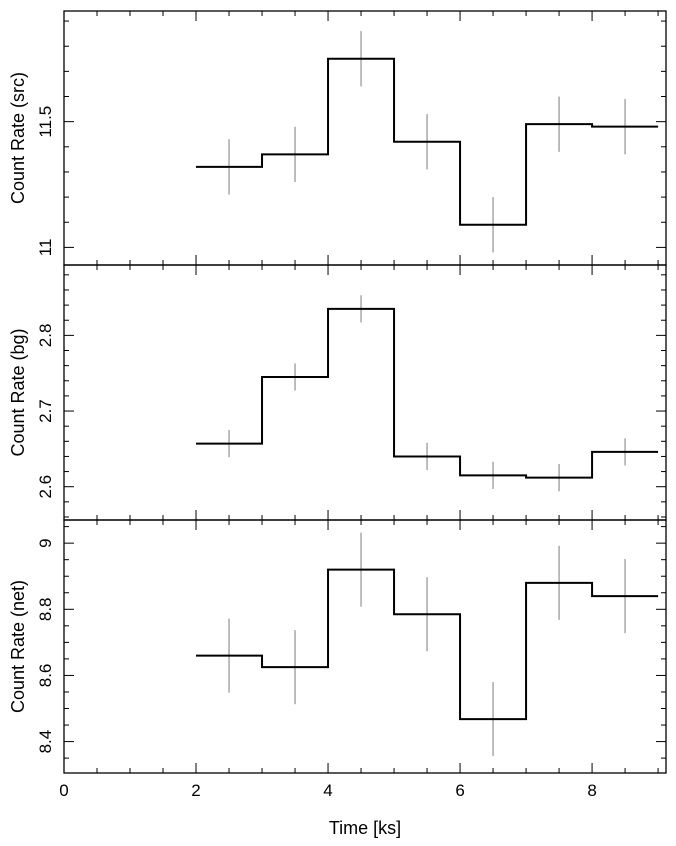  What do you see at coordinates (18, 138) in the screenshot?
I see `y-axis-title: Count Rate (src)` at bounding box center [18, 138].